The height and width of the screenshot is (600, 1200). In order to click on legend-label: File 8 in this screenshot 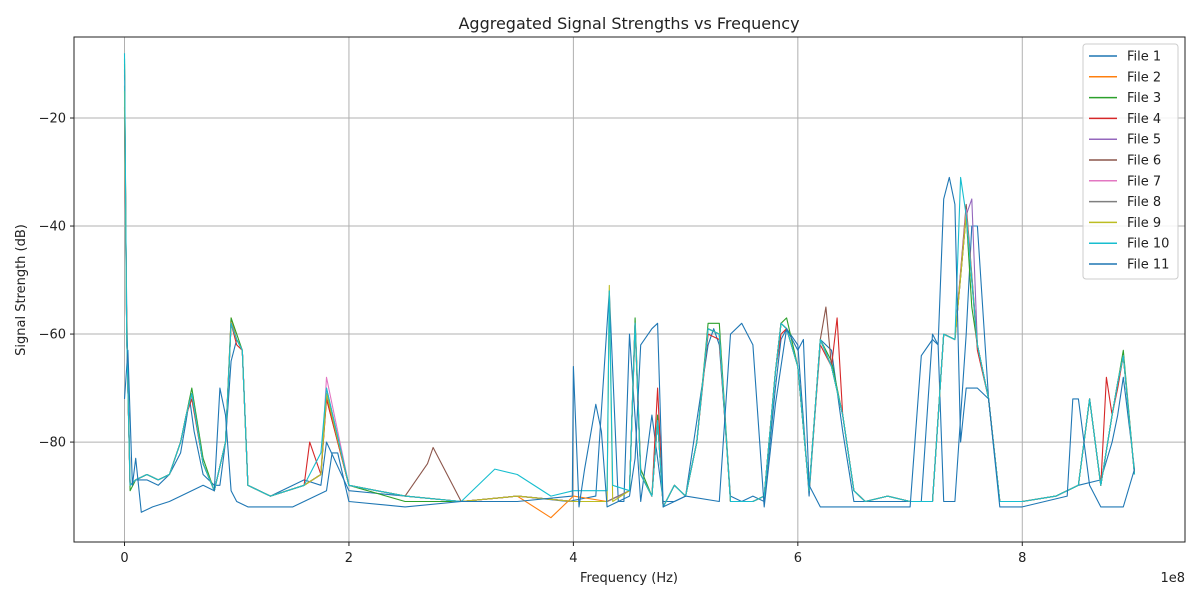, I will do `click(1144, 202)`.